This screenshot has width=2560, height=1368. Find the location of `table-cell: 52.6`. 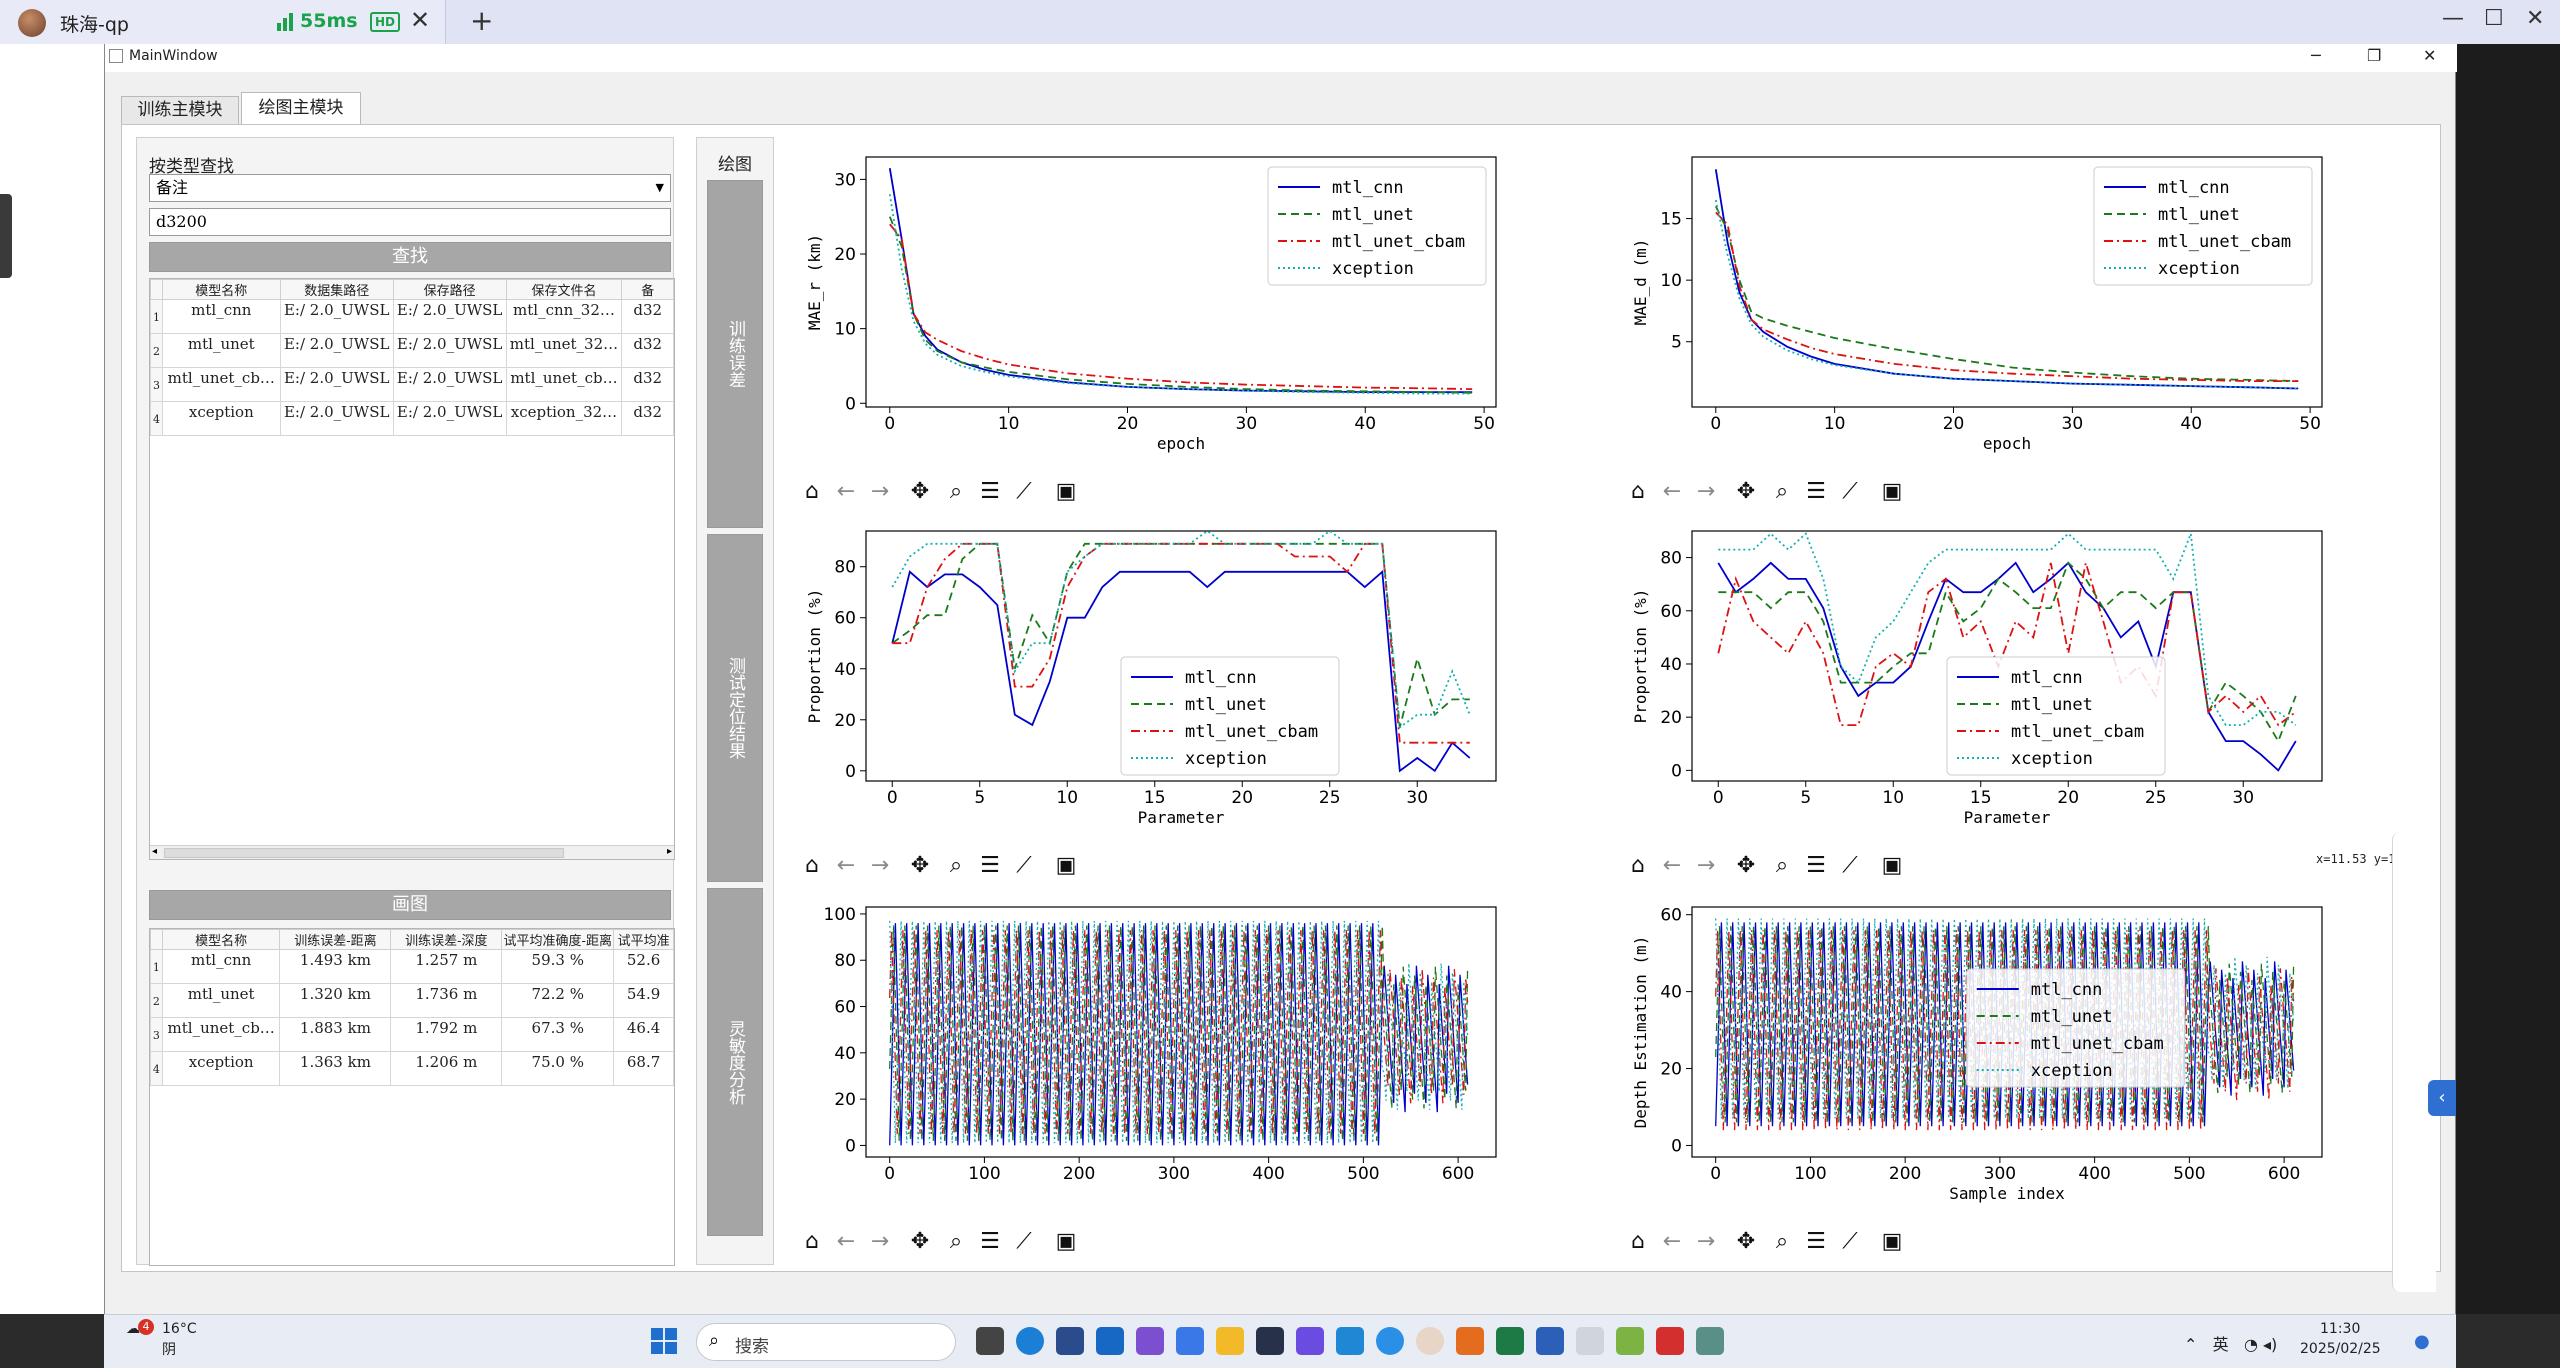

table-cell: 52.6 is located at coordinates (643, 966).